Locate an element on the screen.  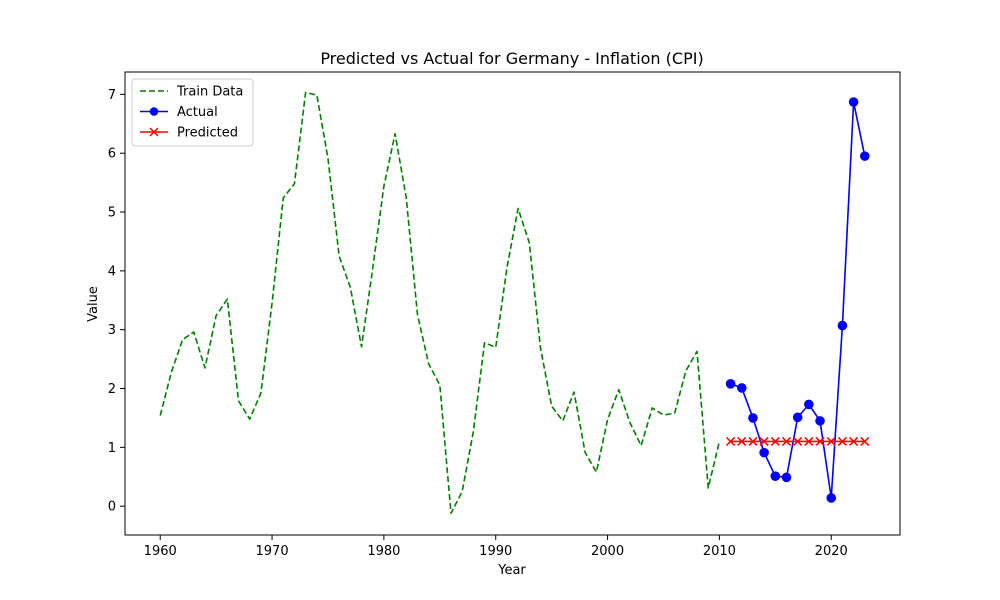
x-tick-label: 2010 is located at coordinates (719, 551).